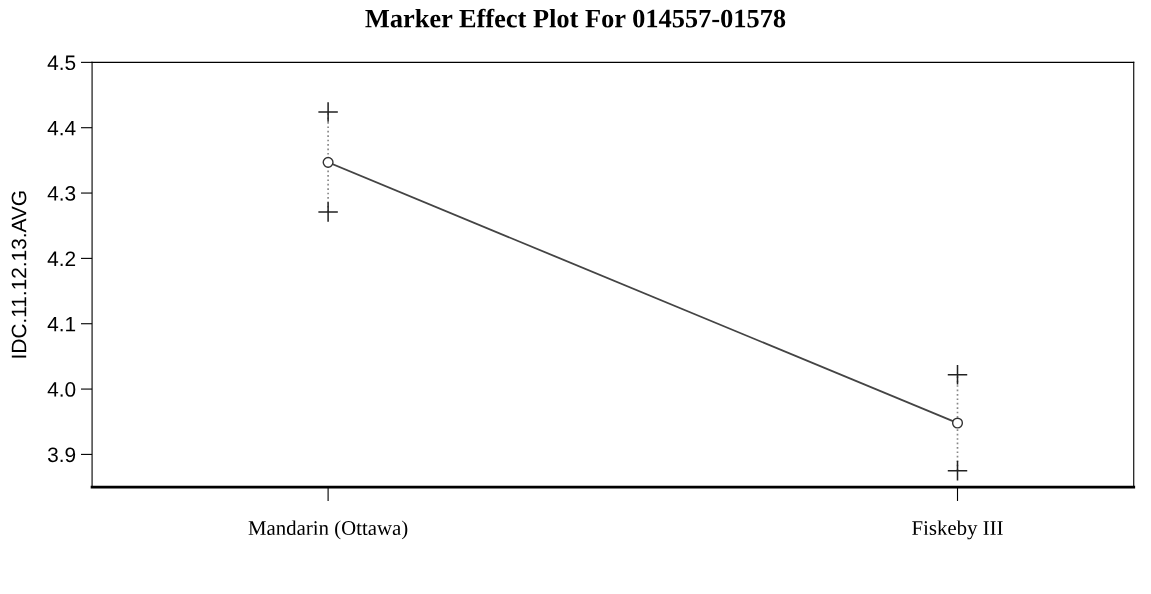  Describe the element at coordinates (328, 530) in the screenshot. I see `x-tick-label: Mandarin (Ottawa)` at that location.